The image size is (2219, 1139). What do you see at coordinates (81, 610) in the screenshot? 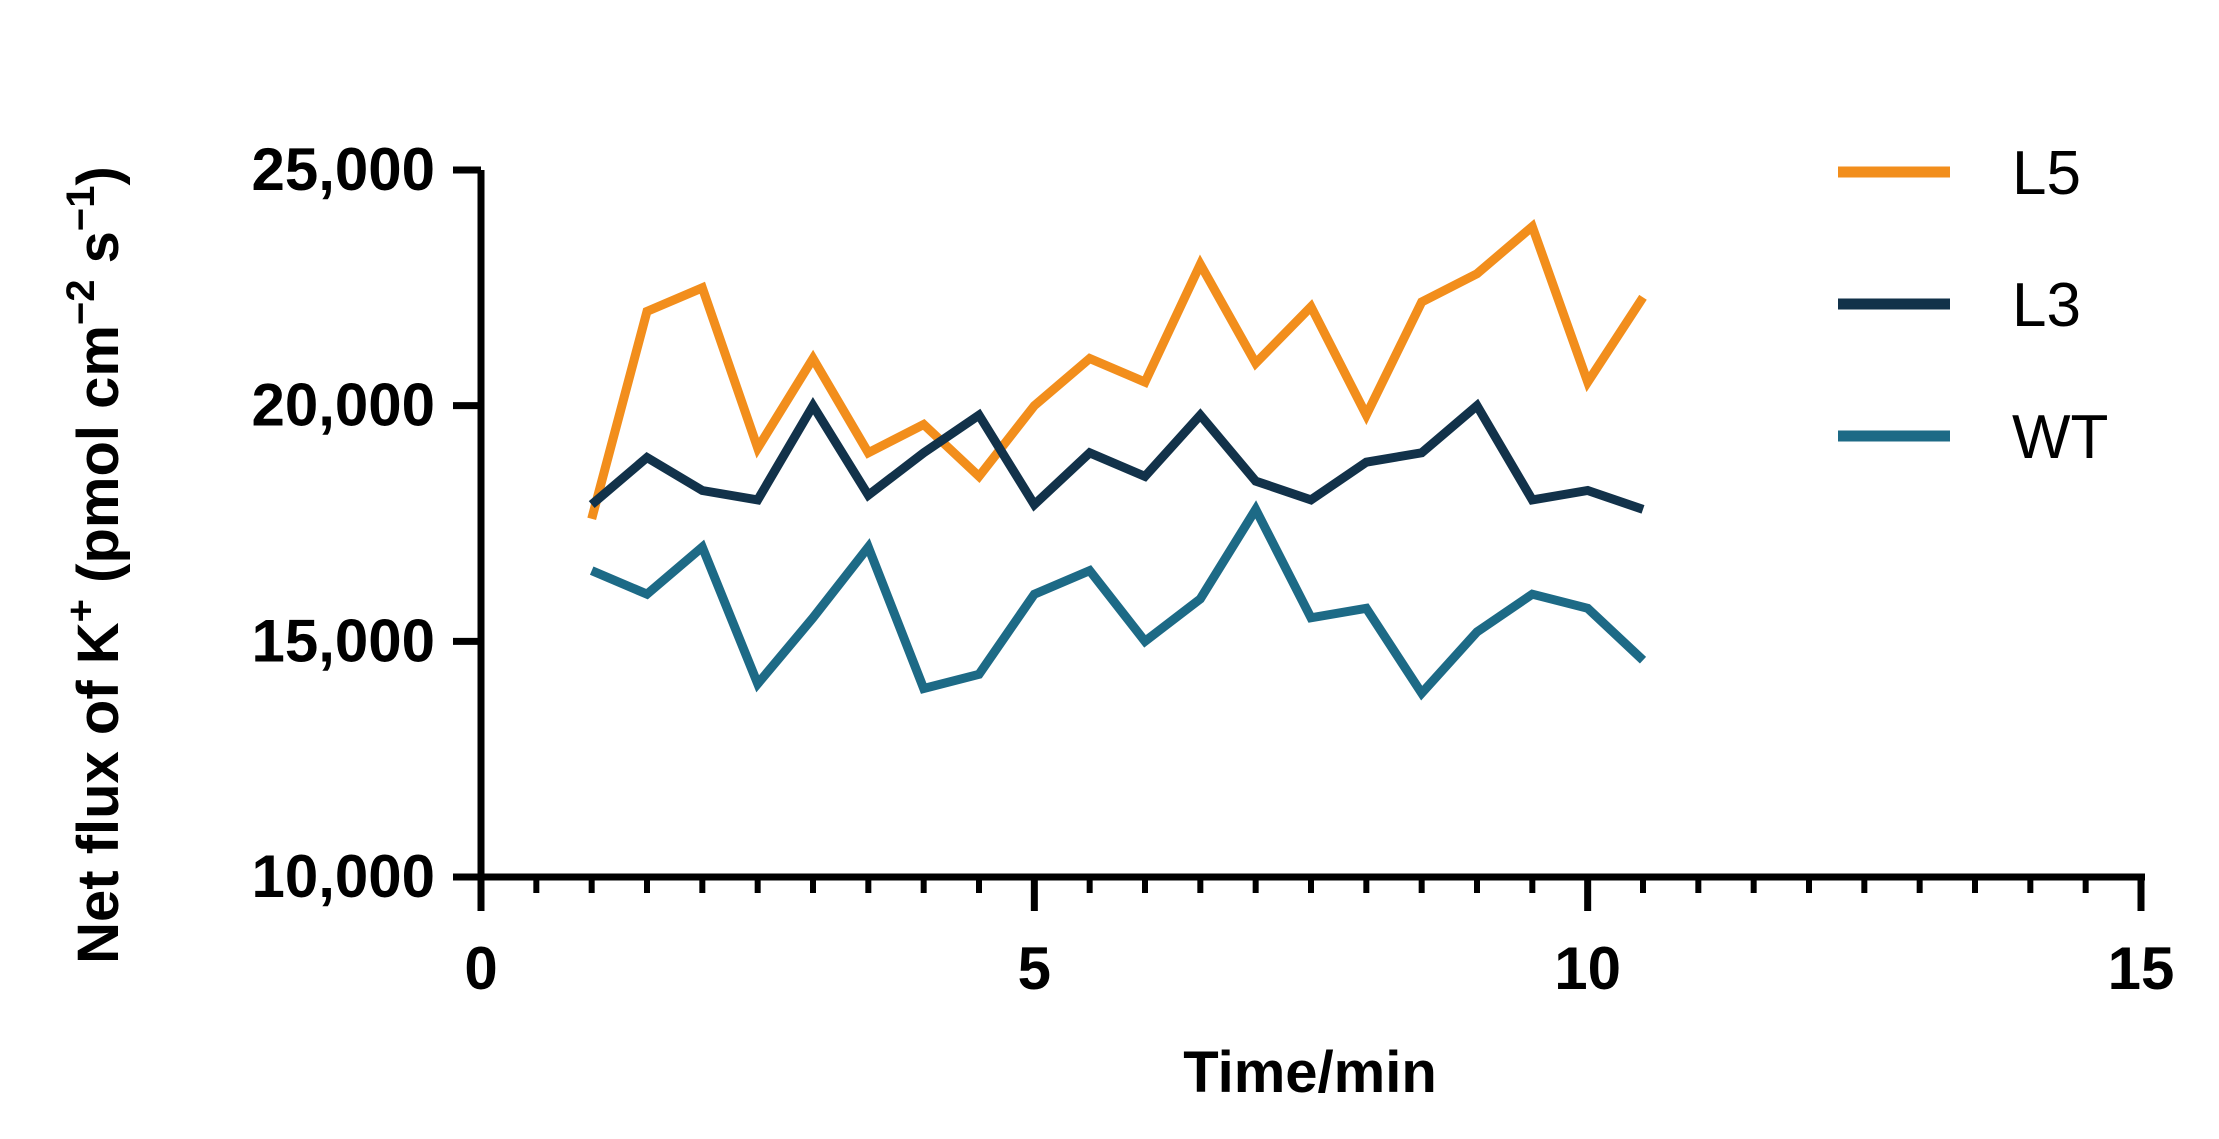
I see `y-axis-title-ion-superscript: +` at bounding box center [81, 610].